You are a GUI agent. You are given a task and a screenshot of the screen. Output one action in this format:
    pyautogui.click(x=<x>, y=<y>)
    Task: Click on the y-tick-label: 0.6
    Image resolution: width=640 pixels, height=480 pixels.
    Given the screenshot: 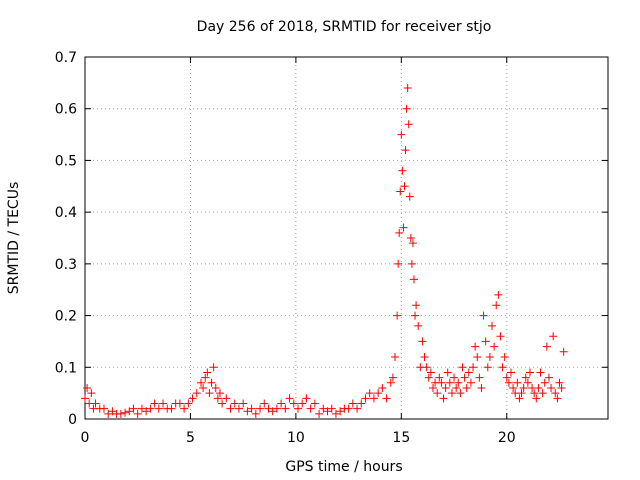 What is the action you would take?
    pyautogui.click(x=66, y=110)
    